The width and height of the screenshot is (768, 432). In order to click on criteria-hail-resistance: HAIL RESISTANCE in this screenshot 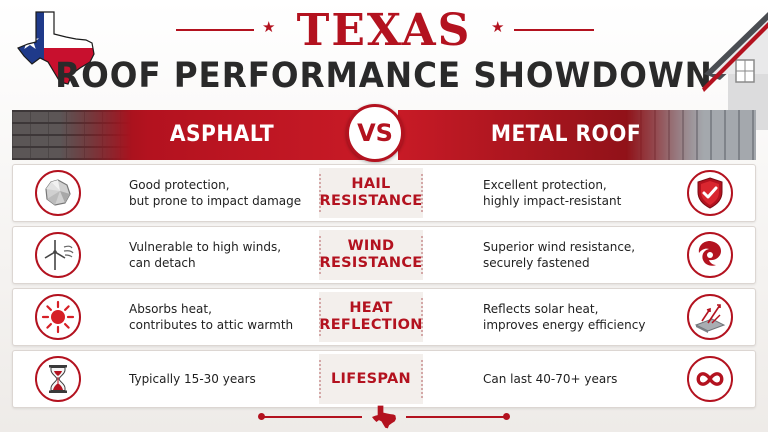, I will do `click(371, 193)`.